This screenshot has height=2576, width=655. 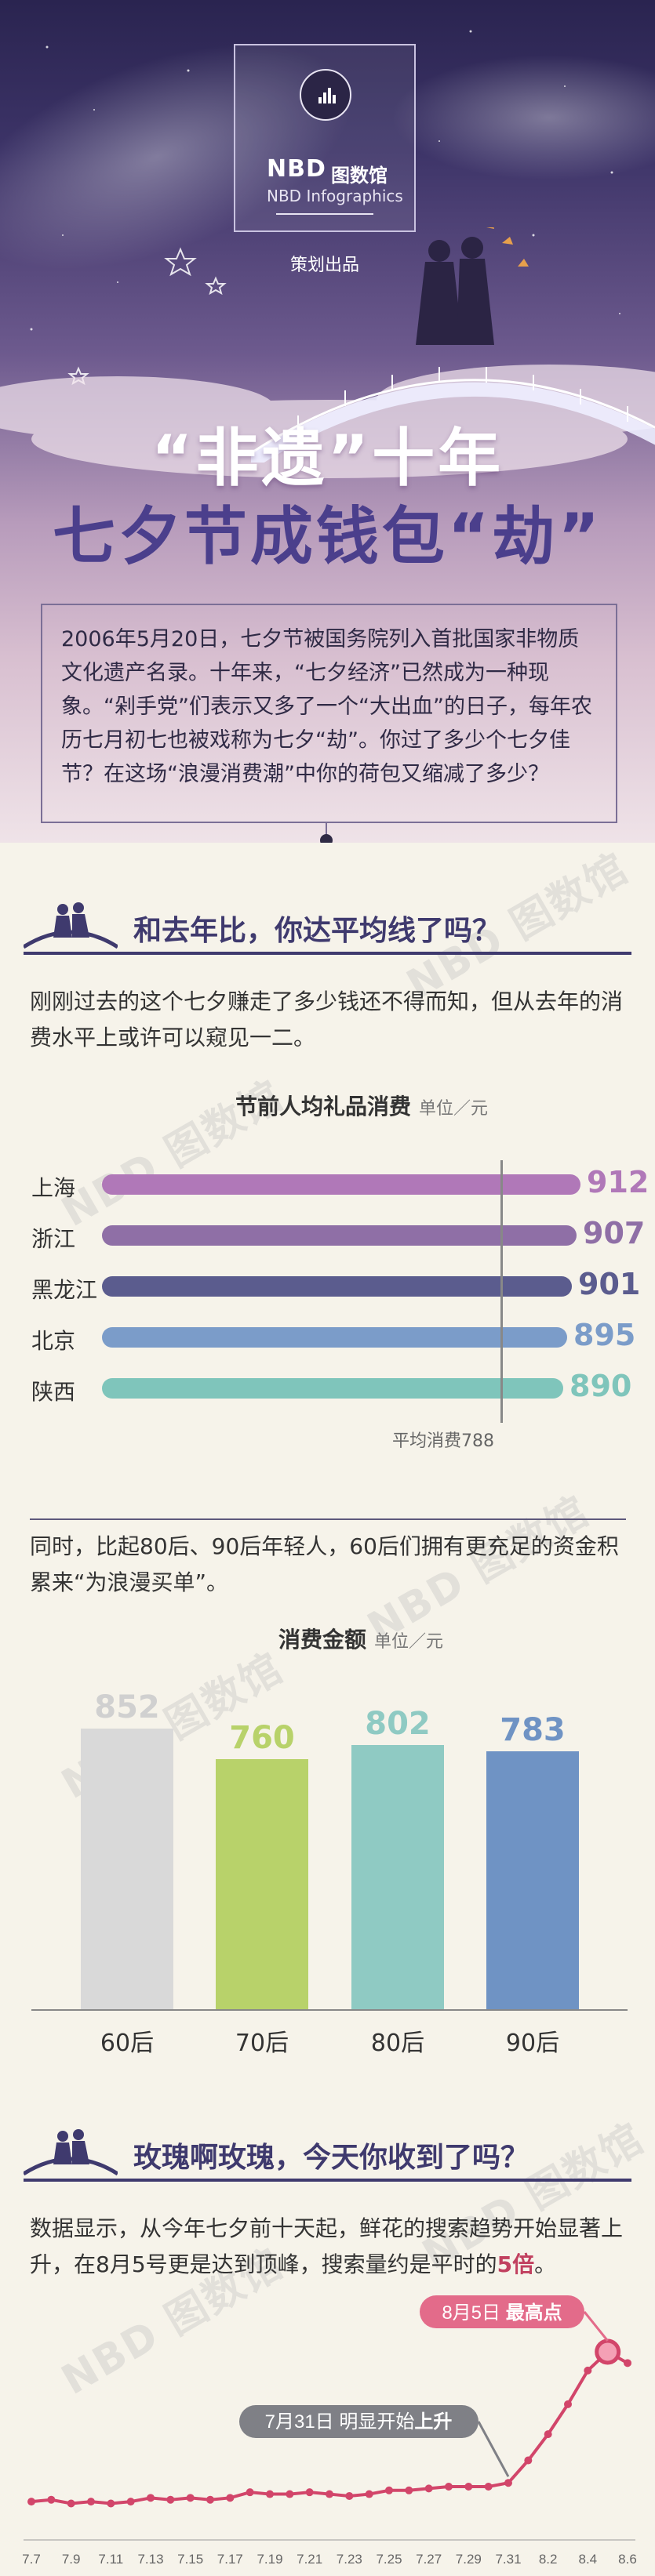 I want to click on chart2-category-label: 80后, so click(x=397, y=2043).